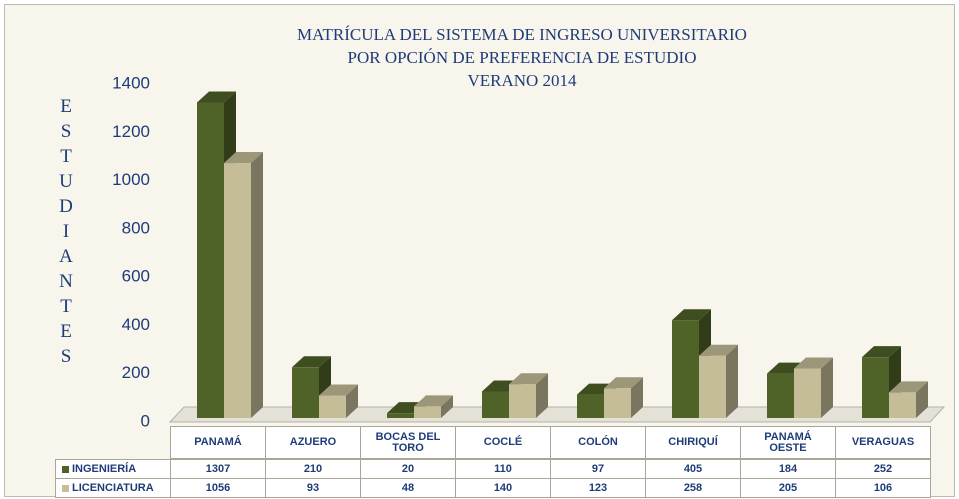 This screenshot has width=959, height=499. Describe the element at coordinates (598, 442) in the screenshot. I see `category-label: COLÓN` at that location.